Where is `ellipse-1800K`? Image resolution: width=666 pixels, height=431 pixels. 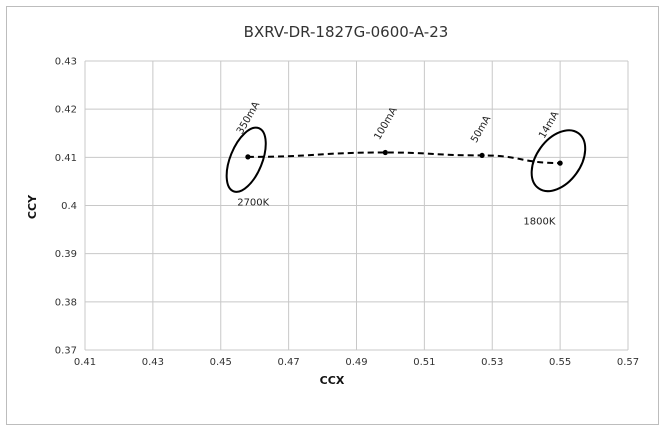 ellipse-1800K is located at coordinates (558, 161).